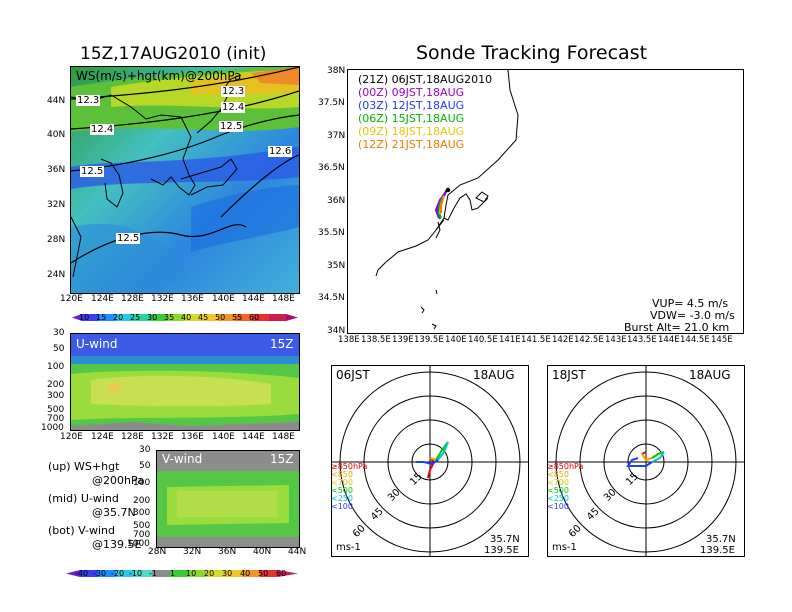 This screenshot has height=612, width=792. Describe the element at coordinates (280, 151) in the screenshot. I see `contour-label: 12.6` at that location.